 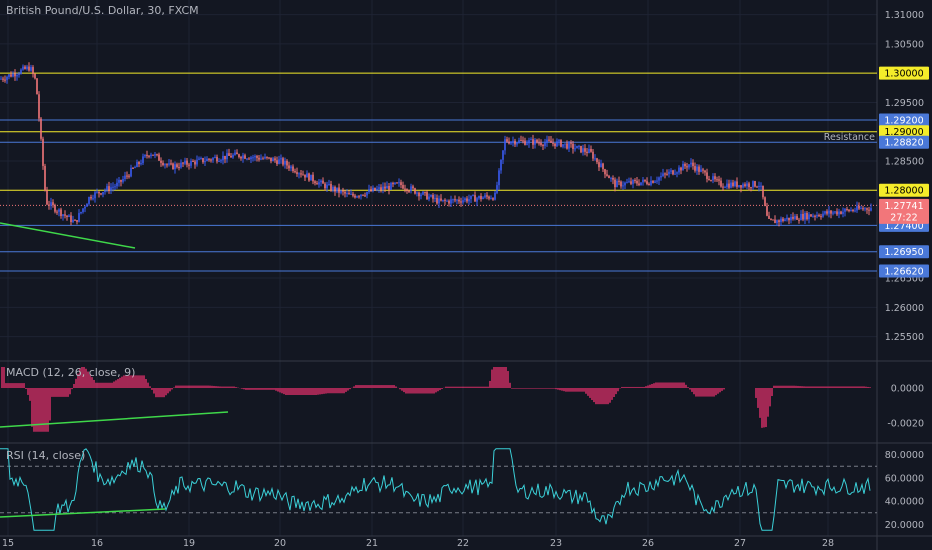 I want to click on time-axis-label: 22, so click(x=463, y=543).